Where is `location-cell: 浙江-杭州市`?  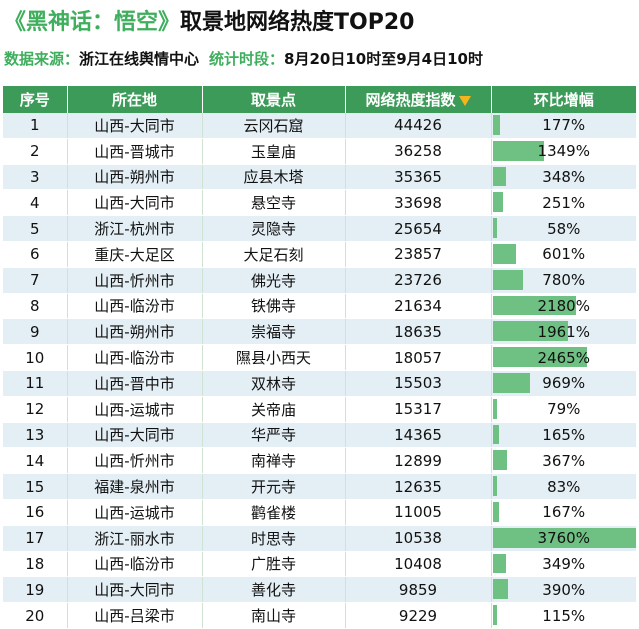 location-cell: 浙江-杭州市 is located at coordinates (135, 228).